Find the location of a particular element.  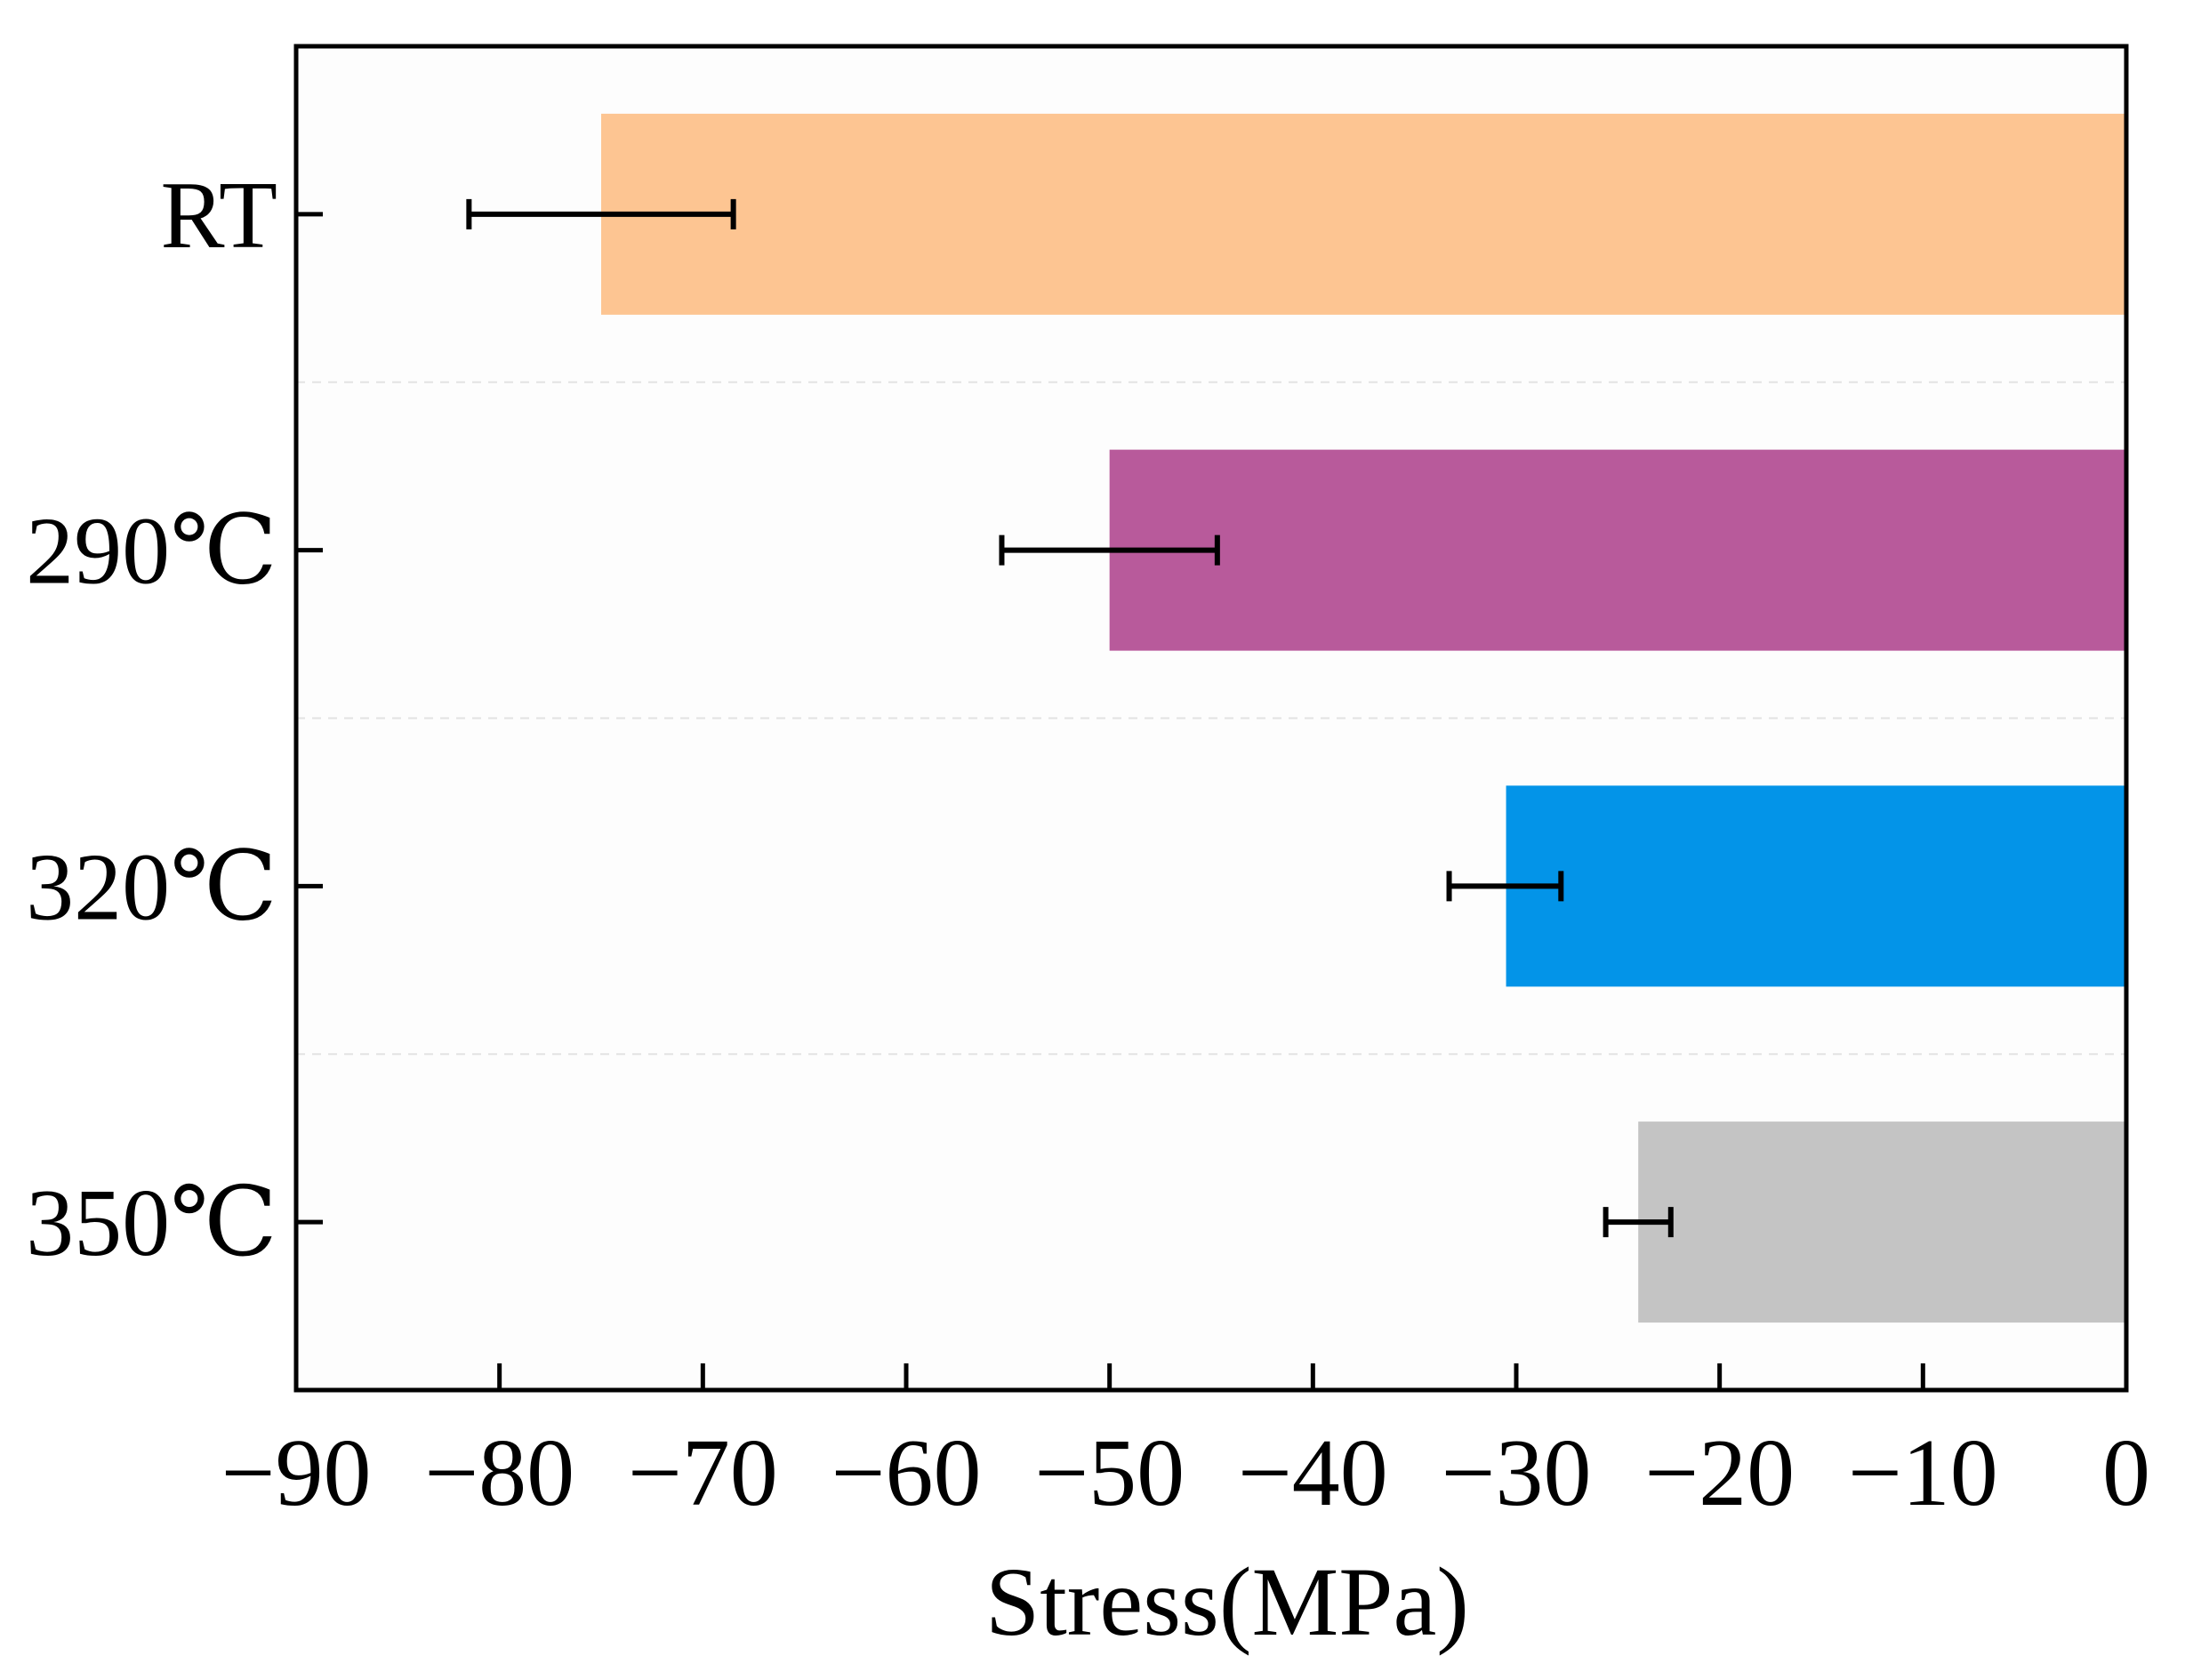

x-axis-title: Stress(MPa) is located at coordinates (1227, 1601).